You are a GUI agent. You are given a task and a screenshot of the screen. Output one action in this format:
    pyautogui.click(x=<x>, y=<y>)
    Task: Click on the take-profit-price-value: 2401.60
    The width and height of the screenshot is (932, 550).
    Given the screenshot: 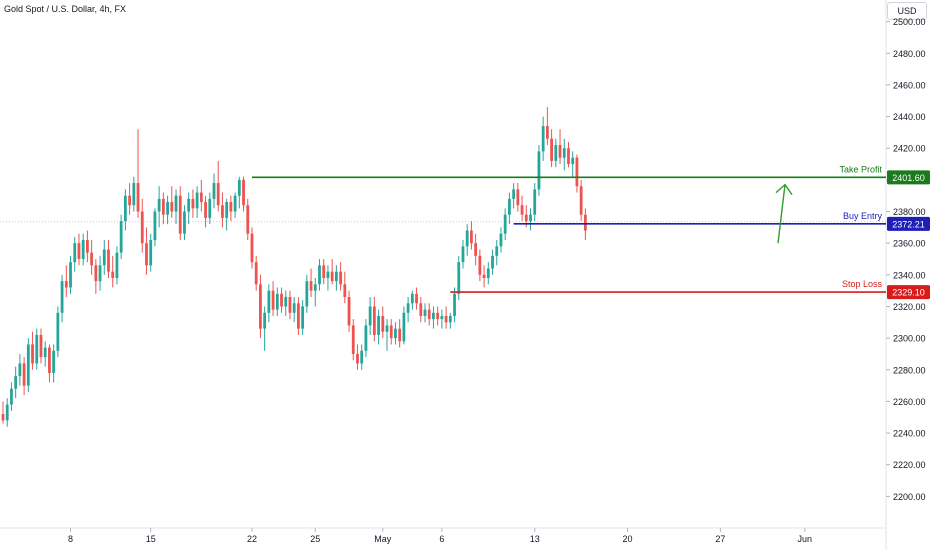 What is the action you would take?
    pyautogui.click(x=908, y=178)
    